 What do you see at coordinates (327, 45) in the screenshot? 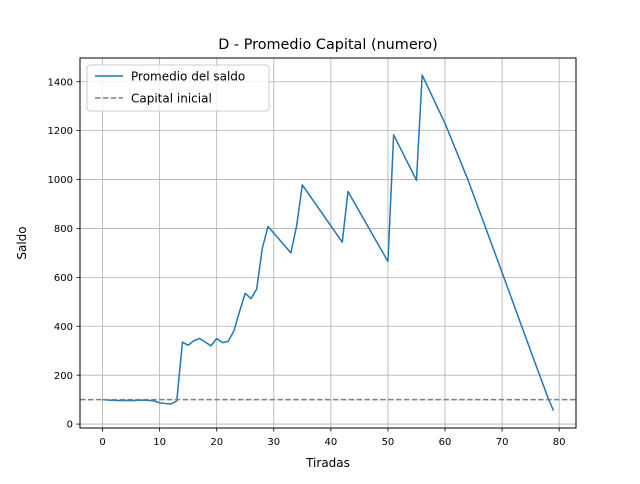
I see `chart-title: D - Promedio Capital (numero)` at bounding box center [327, 45].